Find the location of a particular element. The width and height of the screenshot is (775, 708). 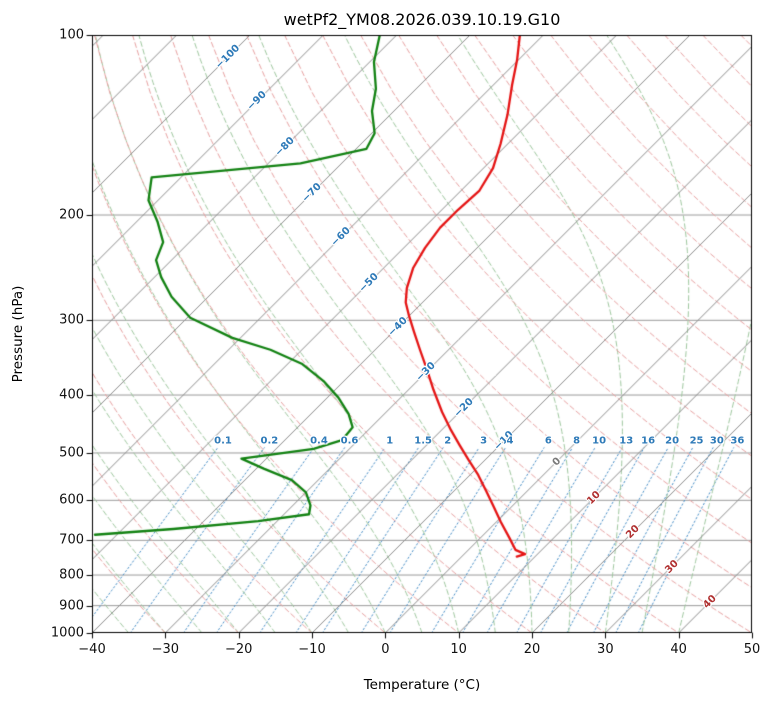

y-axis-label: Pressure (hPa) is located at coordinates (18, 334).